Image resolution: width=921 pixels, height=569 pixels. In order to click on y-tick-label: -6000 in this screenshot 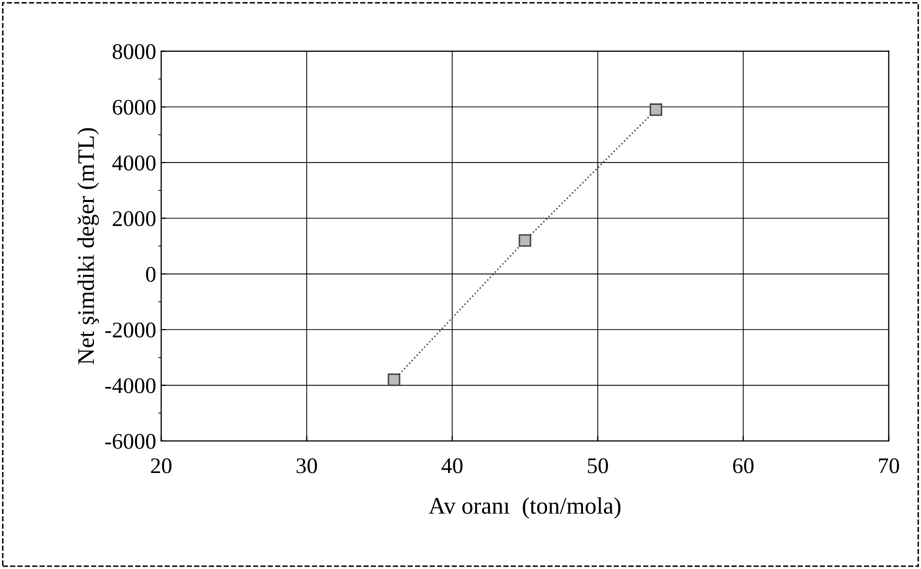, I will do `click(130, 441)`.